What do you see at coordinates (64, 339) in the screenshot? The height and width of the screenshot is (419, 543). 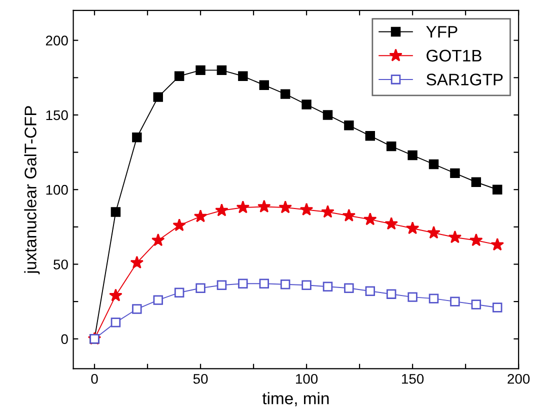 I see `y-tick-label: 0` at bounding box center [64, 339].